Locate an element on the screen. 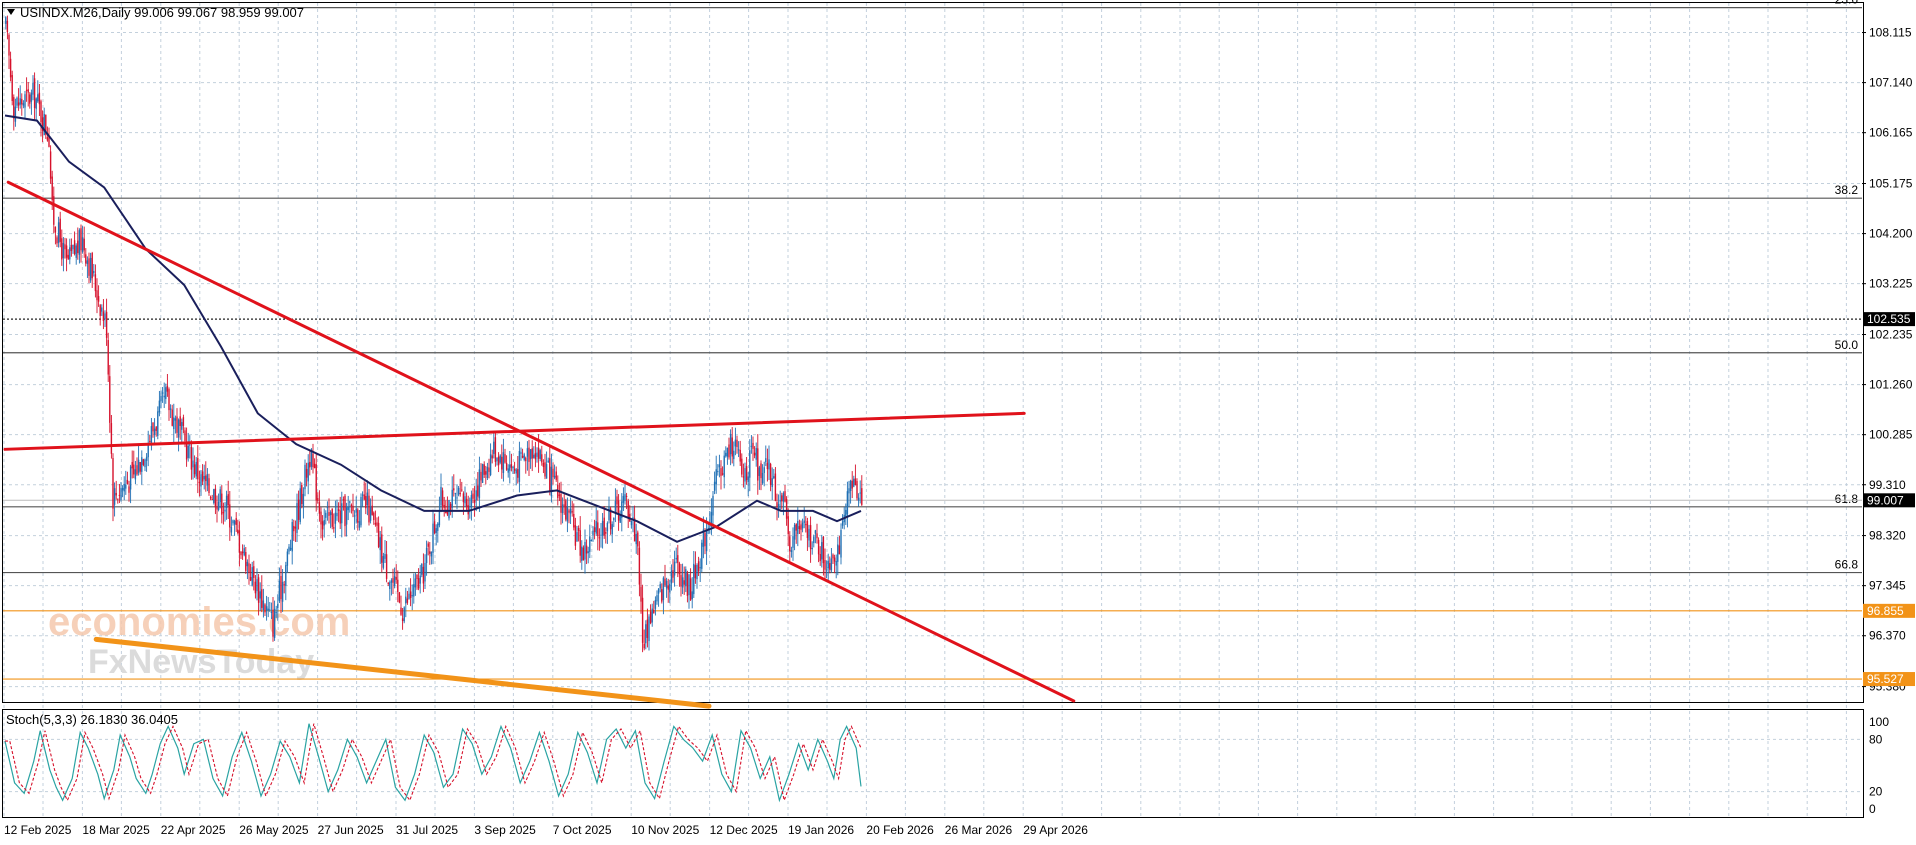 The height and width of the screenshot is (845, 1916). stoch-tick-label: 100 is located at coordinates (1879, 722).